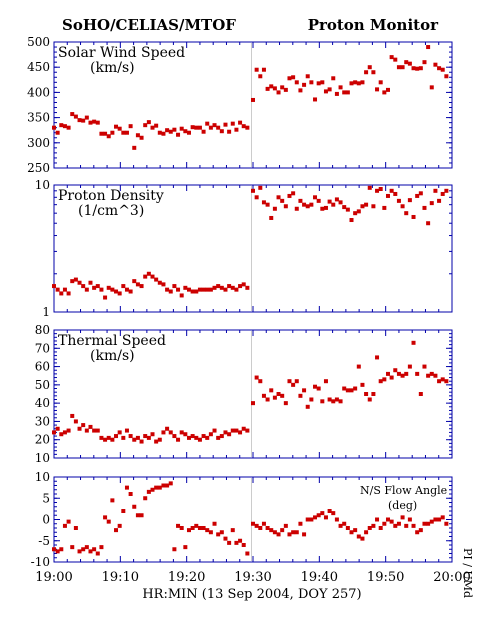 The width and height of the screenshot is (494, 620). Describe the element at coordinates (42, 421) in the screenshot. I see `panel-2-ytick-label: 30` at that location.